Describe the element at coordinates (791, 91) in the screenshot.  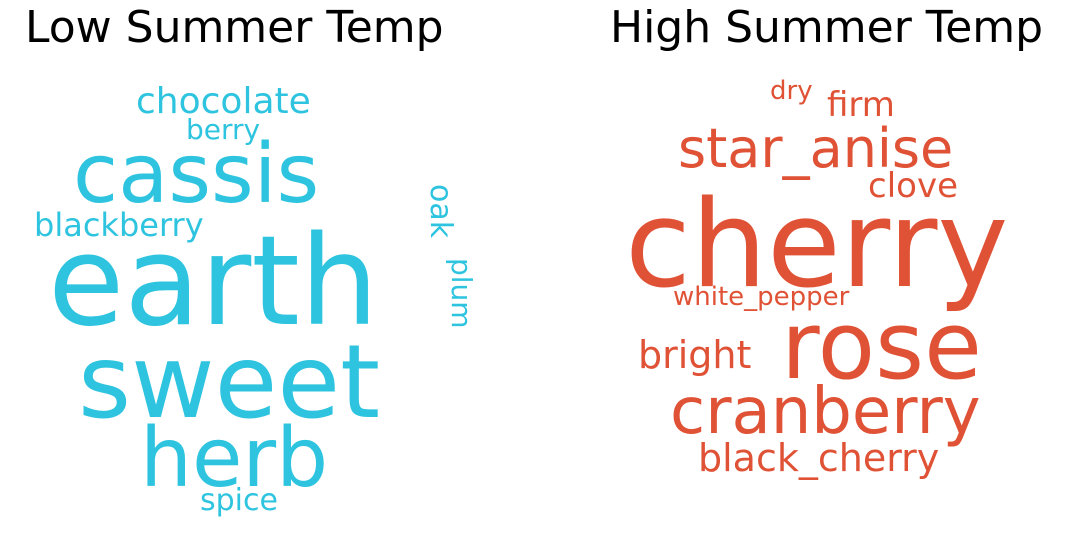
I see `word-dry: dry` at that location.